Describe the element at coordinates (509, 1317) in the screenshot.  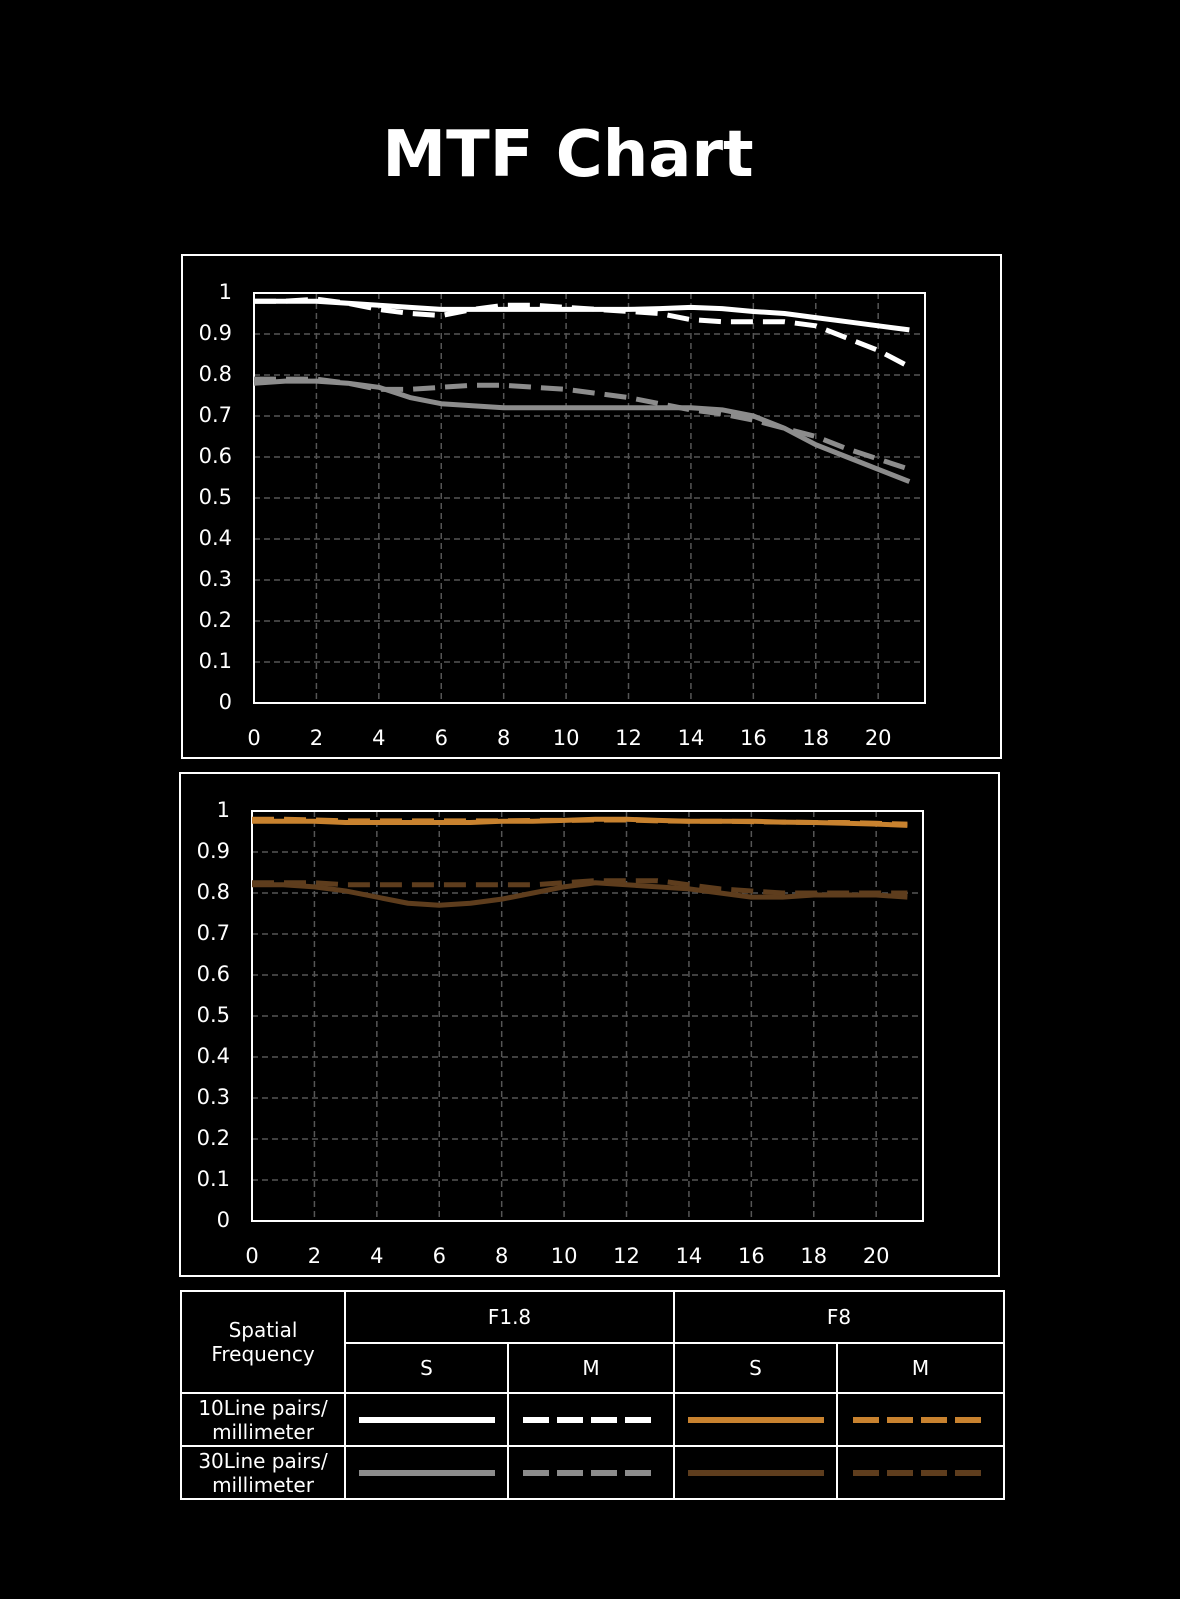
I see `aperture-label: F1.8` at that location.